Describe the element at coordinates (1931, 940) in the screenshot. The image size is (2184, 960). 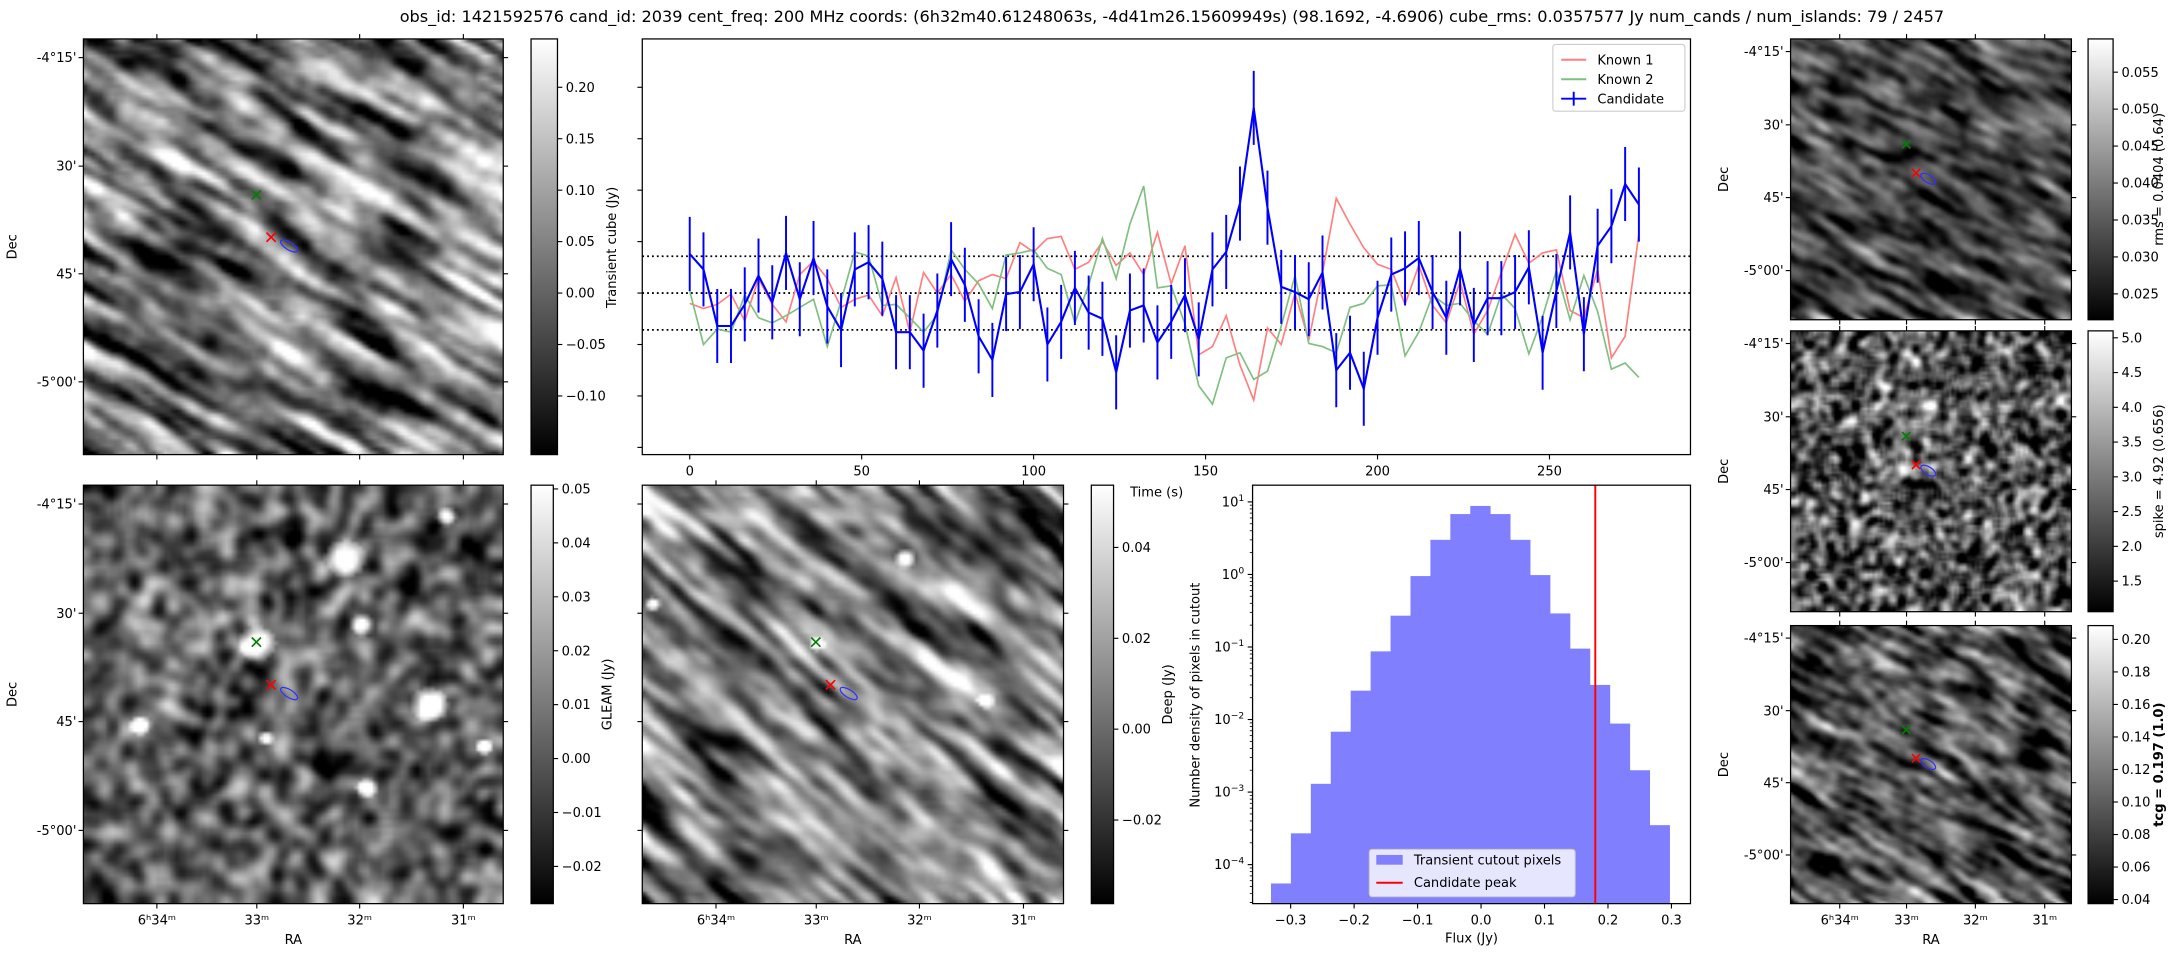
I see `ra-axis-label: RA` at that location.